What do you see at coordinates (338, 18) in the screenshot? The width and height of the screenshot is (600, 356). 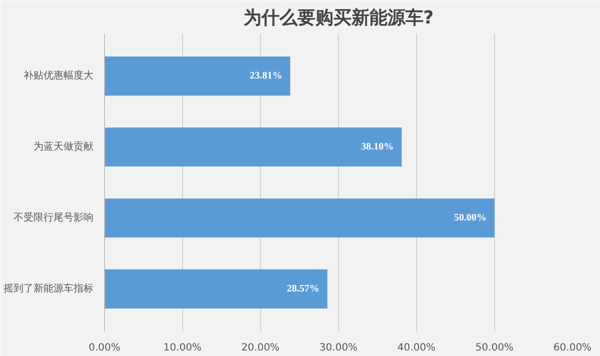 I see `chart-title: 为什么要购买新能源车?` at bounding box center [338, 18].